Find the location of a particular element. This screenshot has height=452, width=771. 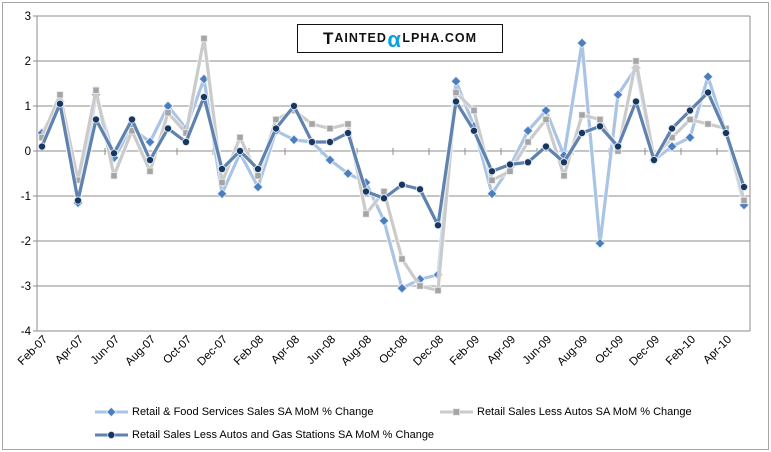

logo-text-t: T is located at coordinates (328, 38).